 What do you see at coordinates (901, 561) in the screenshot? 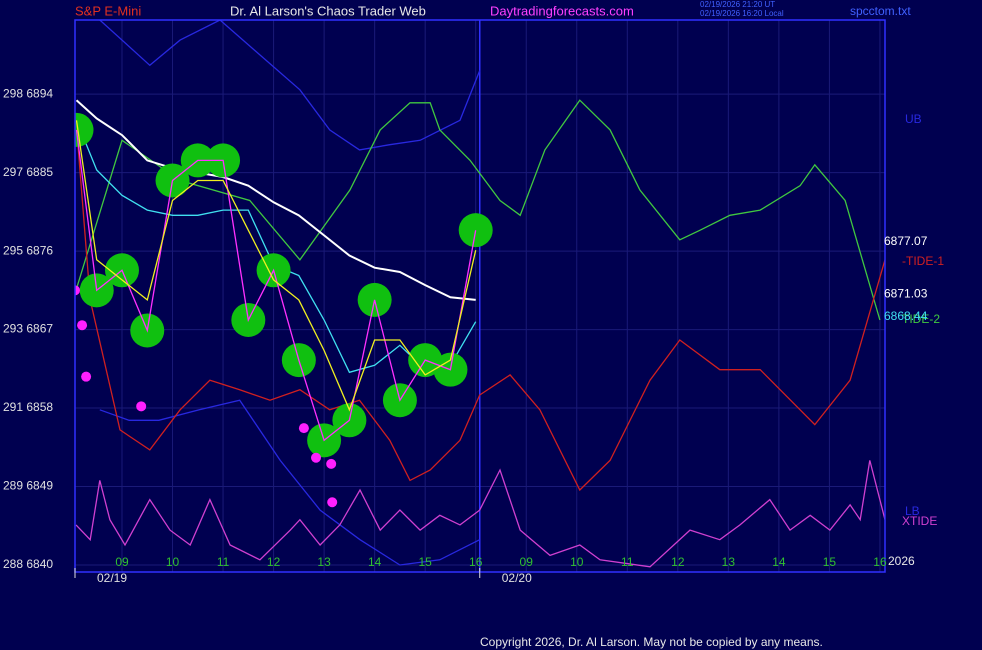
I see `year-label: 2026` at bounding box center [901, 561].